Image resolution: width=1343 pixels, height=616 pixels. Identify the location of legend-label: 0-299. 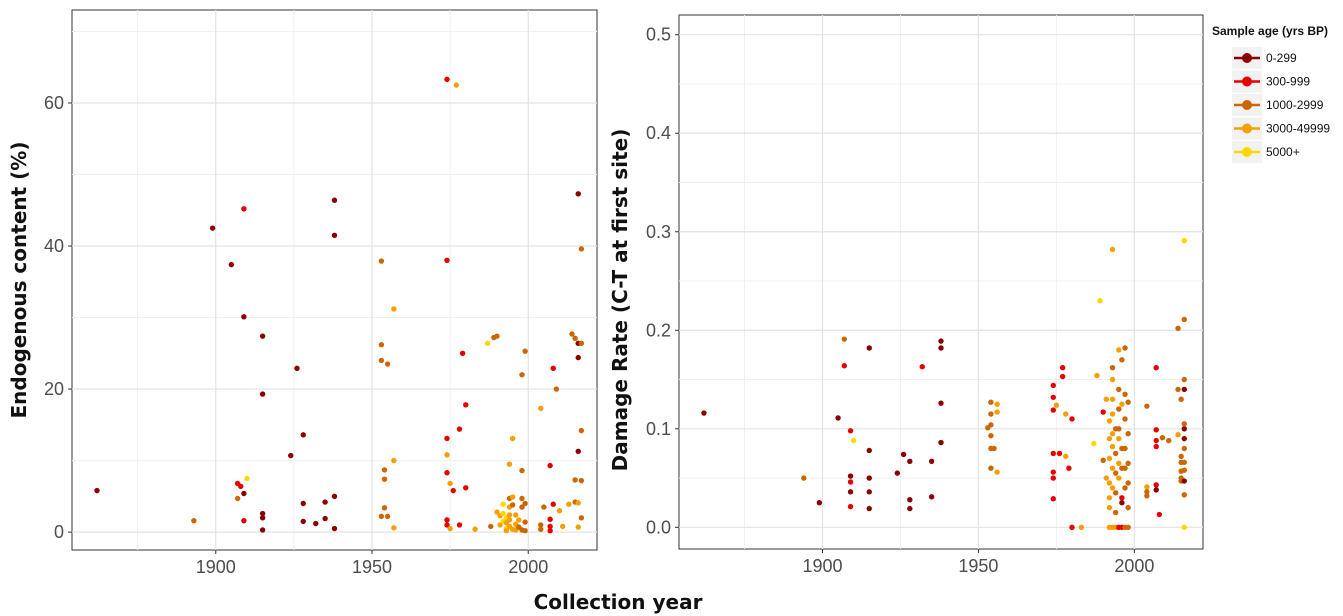
(1281, 58).